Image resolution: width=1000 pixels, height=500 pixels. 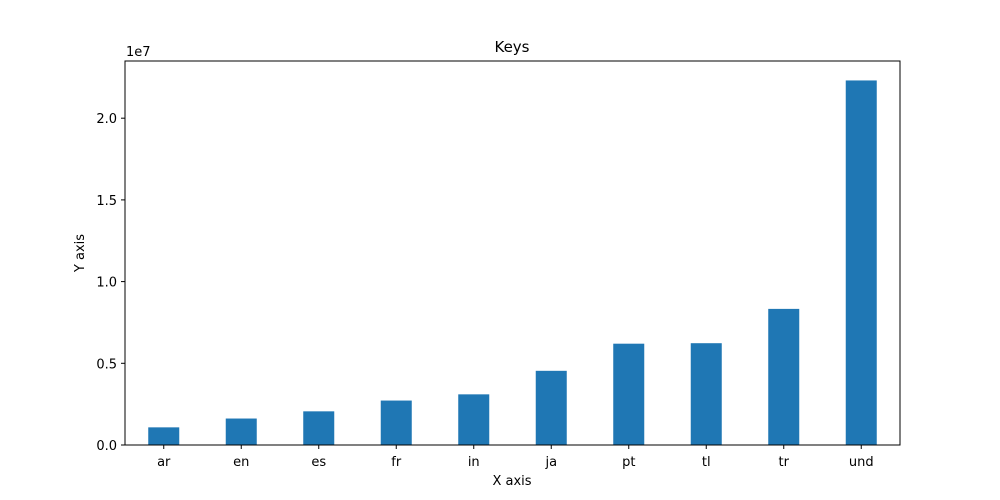 I want to click on bar-und, so click(x=861, y=263).